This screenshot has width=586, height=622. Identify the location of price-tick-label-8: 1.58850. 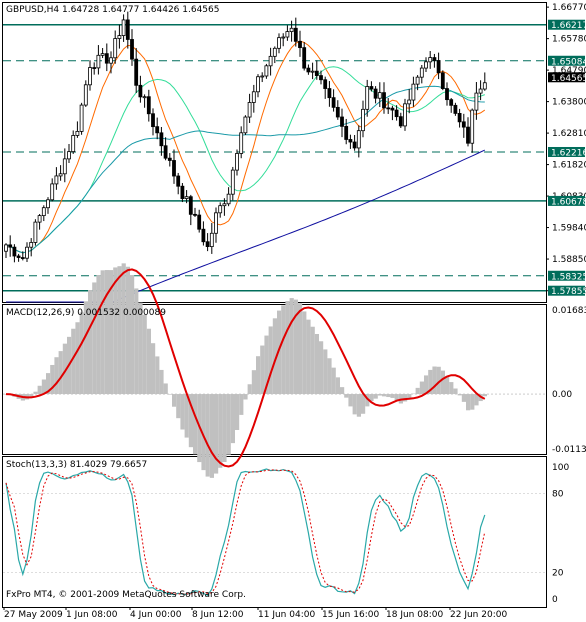
(569, 260).